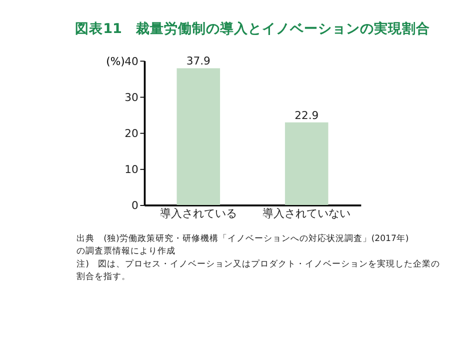 The height and width of the screenshot is (338, 450). What do you see at coordinates (131, 61) in the screenshot?
I see `y-tick-label: 40` at bounding box center [131, 61].